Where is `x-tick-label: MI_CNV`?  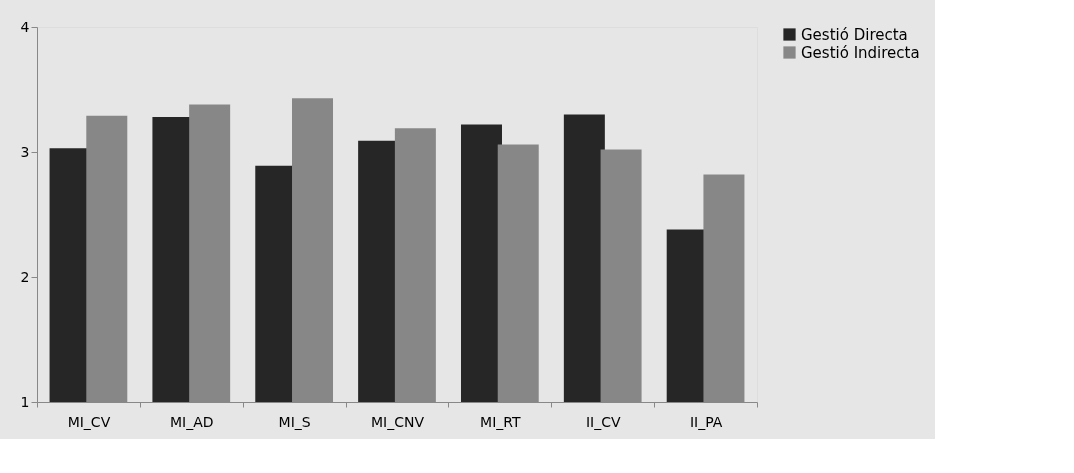
x-tick-label: MI_CNV is located at coordinates (397, 421).